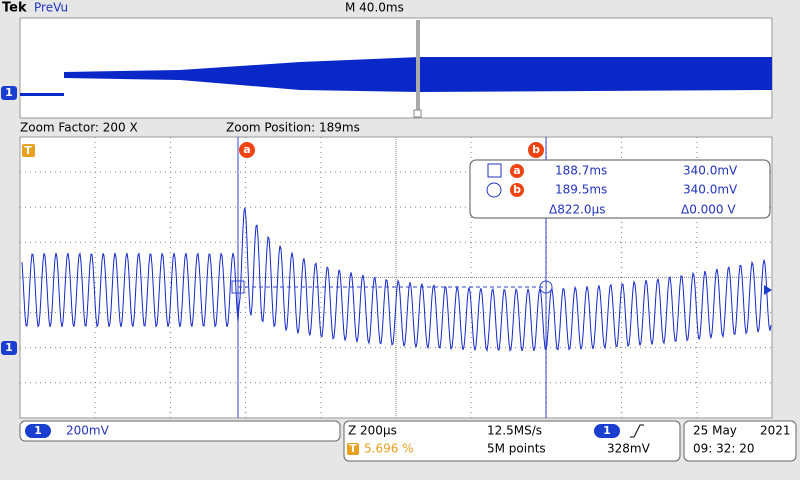  I want to click on cursor-a-time: 188.7ms, so click(581, 171).